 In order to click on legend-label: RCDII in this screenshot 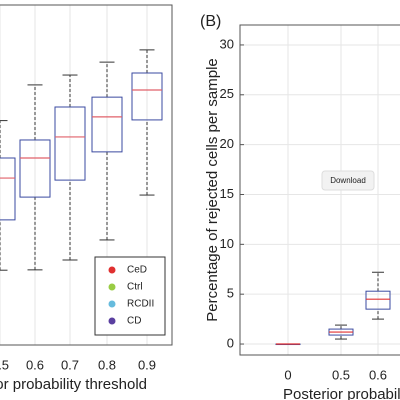, I will do `click(140, 304)`.